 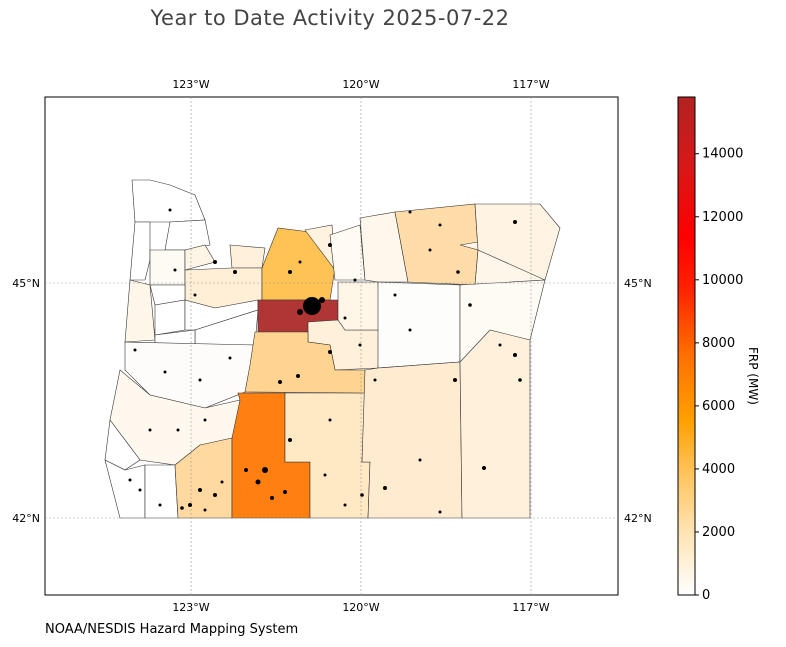 I want to click on county-josephine, so click(x=161, y=491).